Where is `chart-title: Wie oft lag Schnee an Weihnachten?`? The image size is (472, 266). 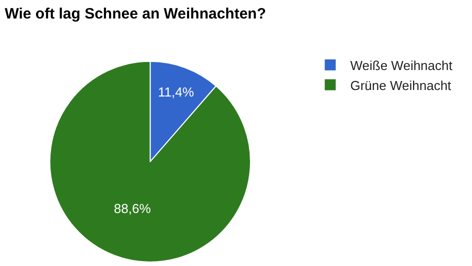 chart-title: Wie oft lag Schnee an Weihnachten? is located at coordinates (135, 13).